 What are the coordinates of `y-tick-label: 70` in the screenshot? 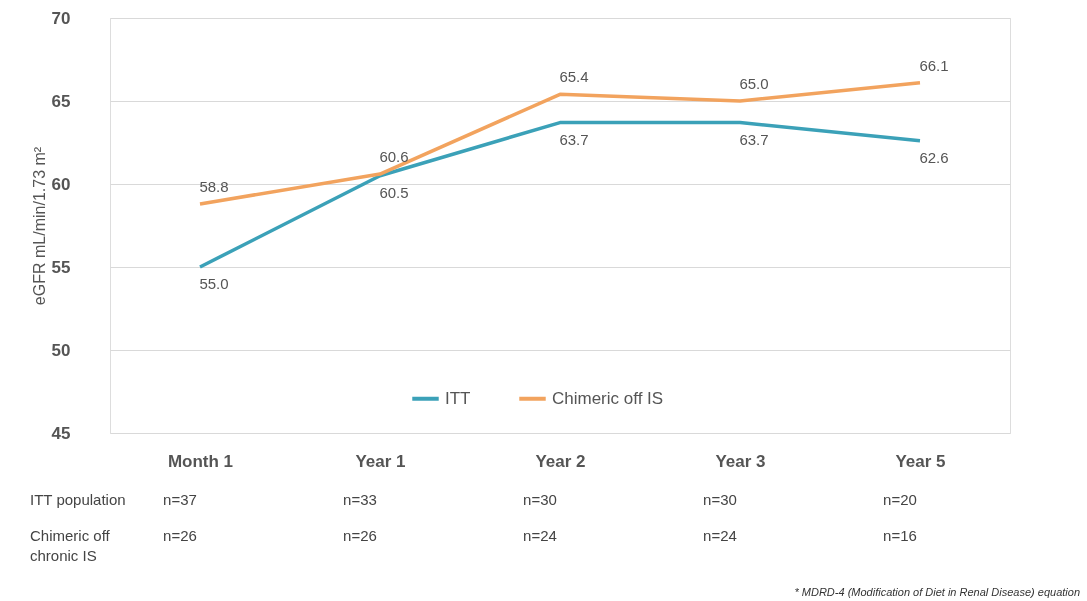 It's located at (61, 18).